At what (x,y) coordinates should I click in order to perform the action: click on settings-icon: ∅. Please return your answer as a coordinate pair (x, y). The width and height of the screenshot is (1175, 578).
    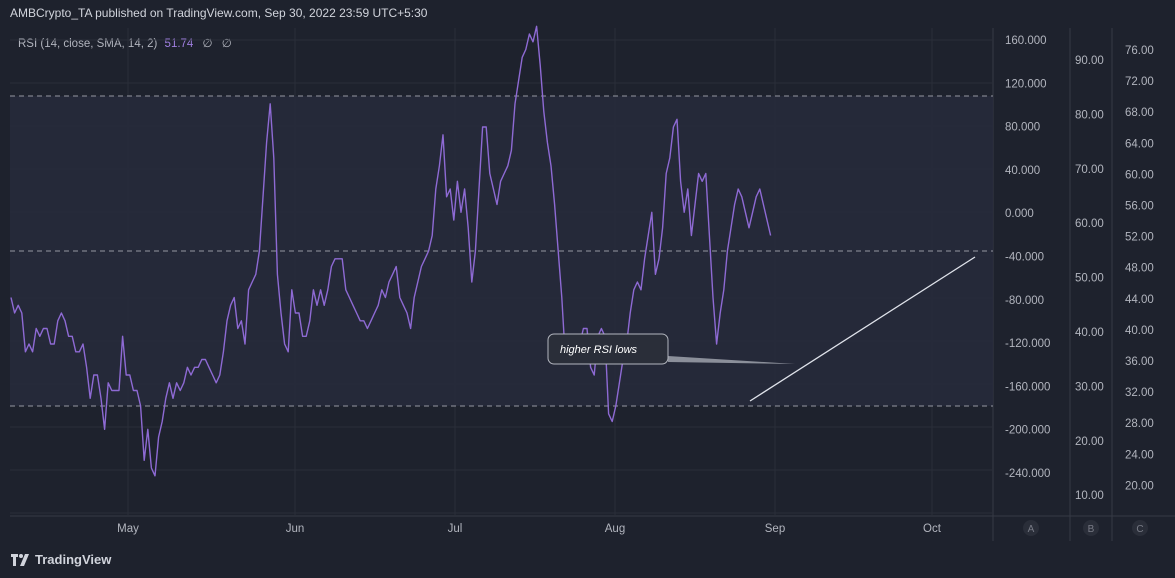
    Looking at the image, I should click on (226, 44).